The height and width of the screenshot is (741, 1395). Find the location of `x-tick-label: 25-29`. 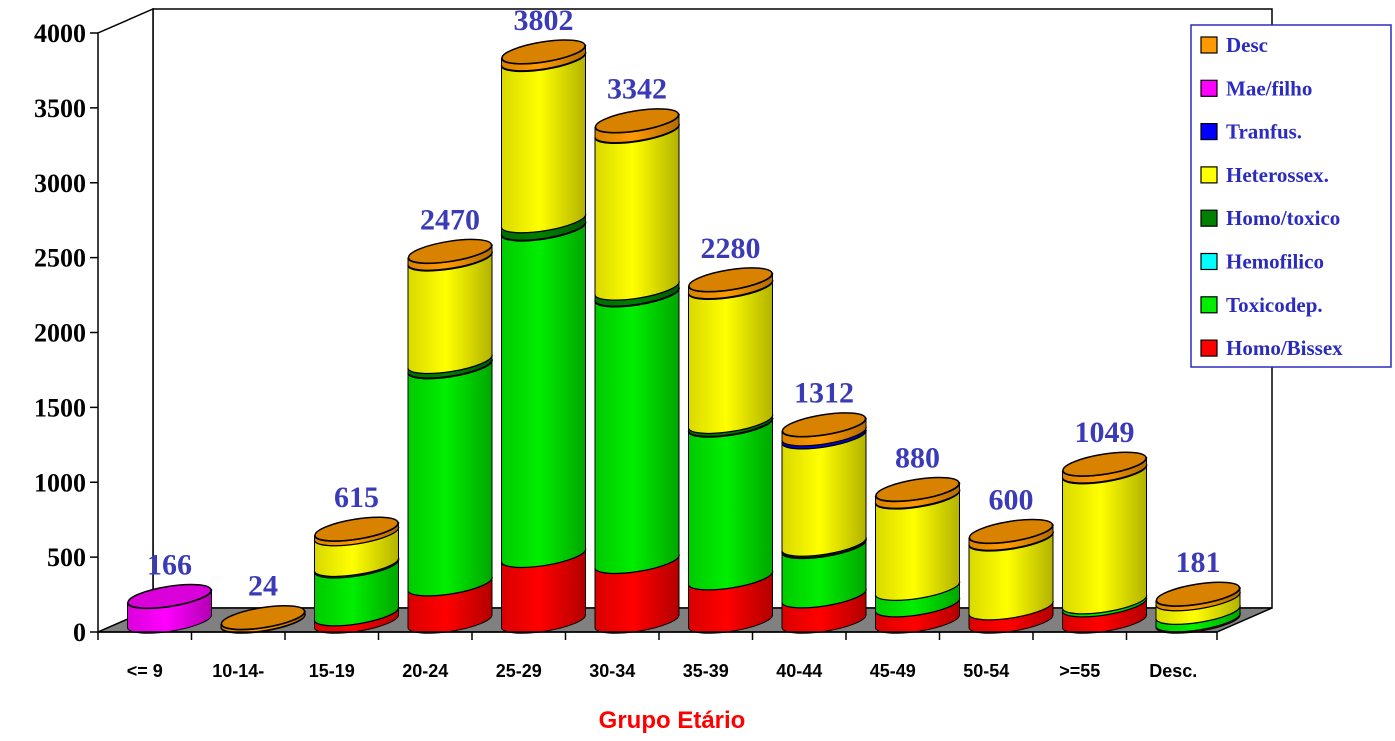

x-tick-label: 25-29 is located at coordinates (519, 671).